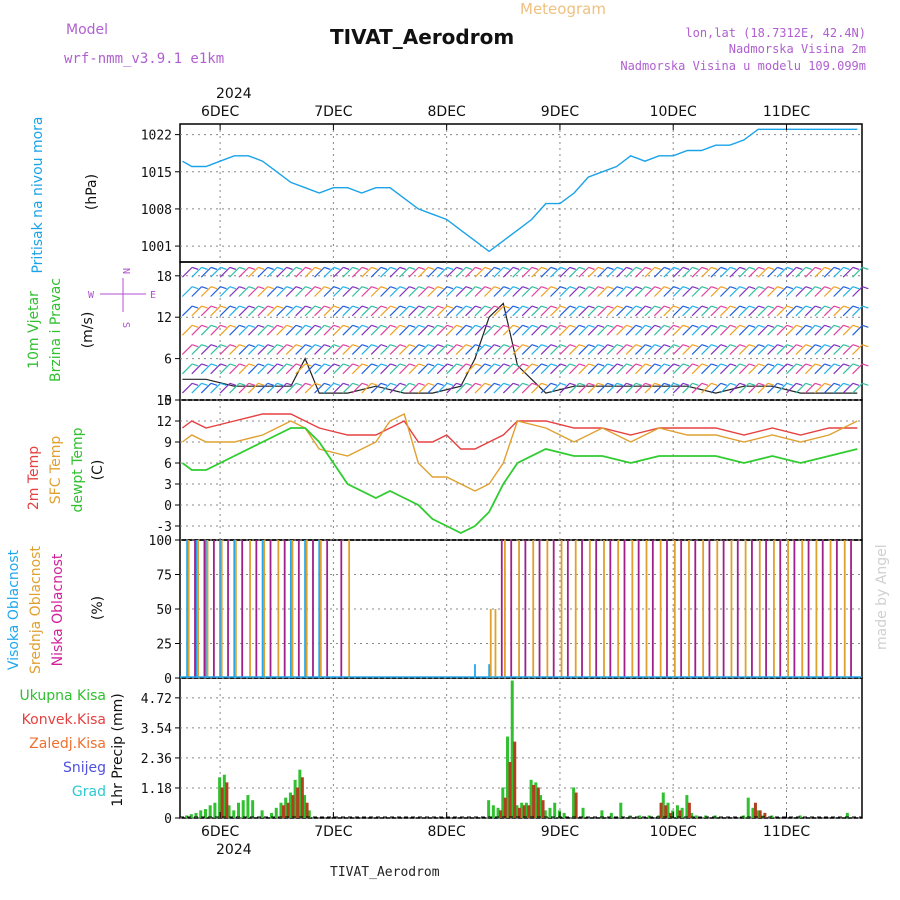 This screenshot has width=900, height=900. I want to click on day-label-bottom: 9DEC, so click(560, 832).